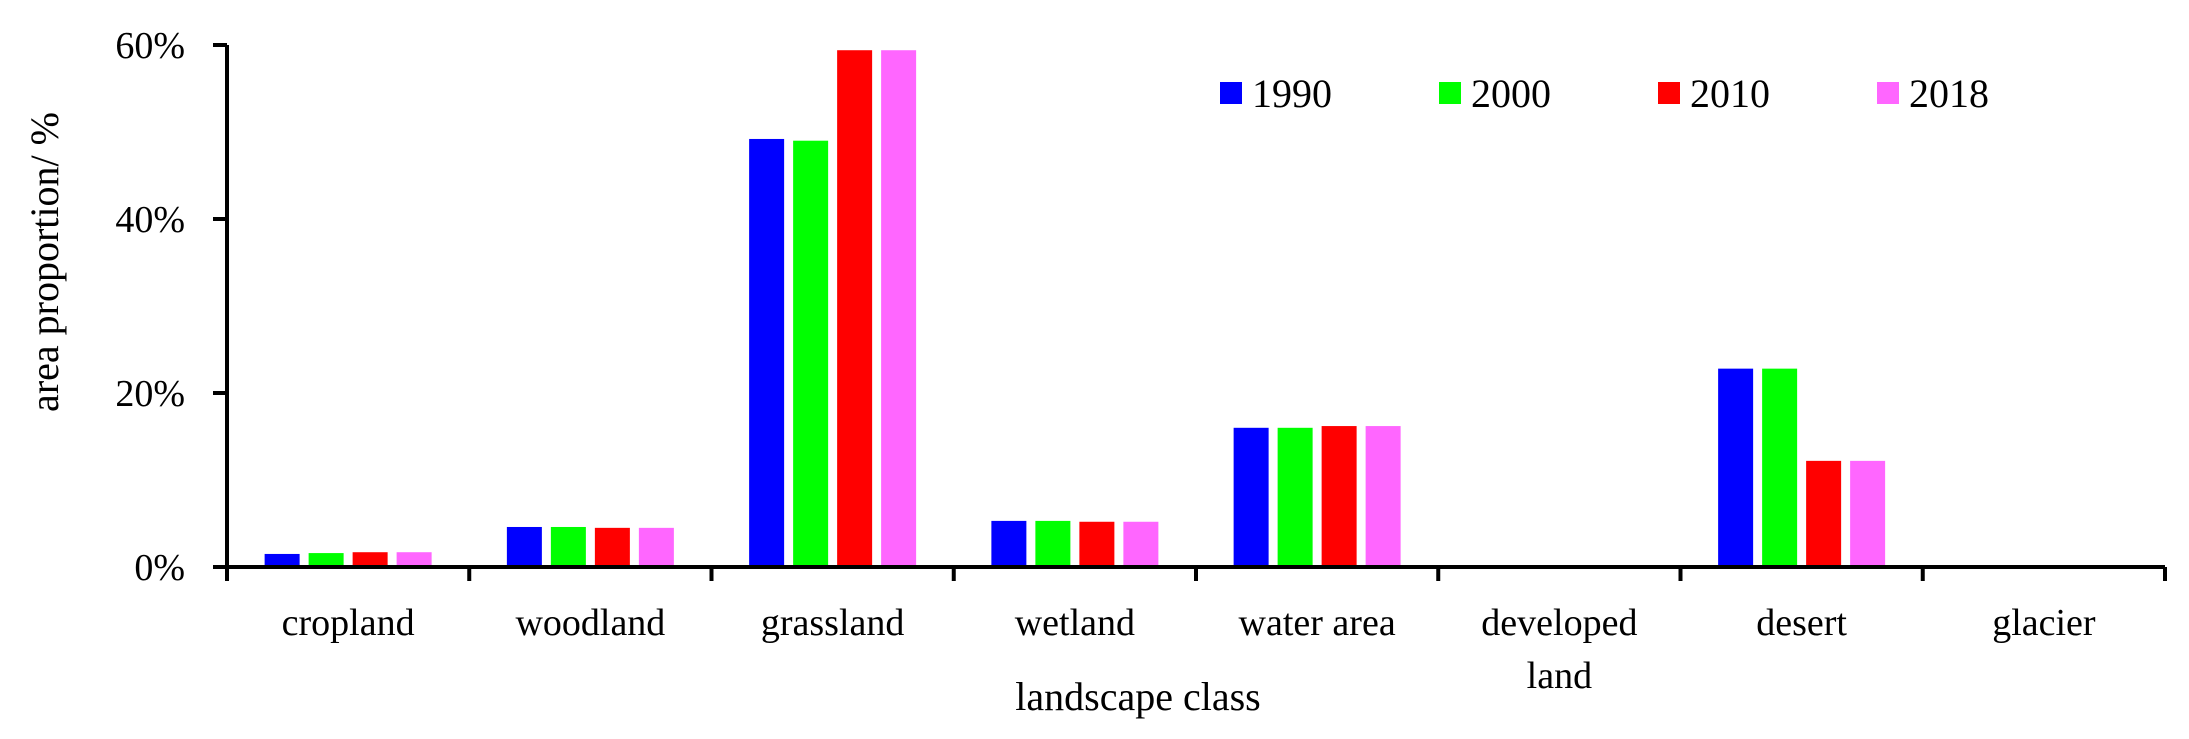  What do you see at coordinates (150, 394) in the screenshot?
I see `y-tick-label: 20%` at bounding box center [150, 394].